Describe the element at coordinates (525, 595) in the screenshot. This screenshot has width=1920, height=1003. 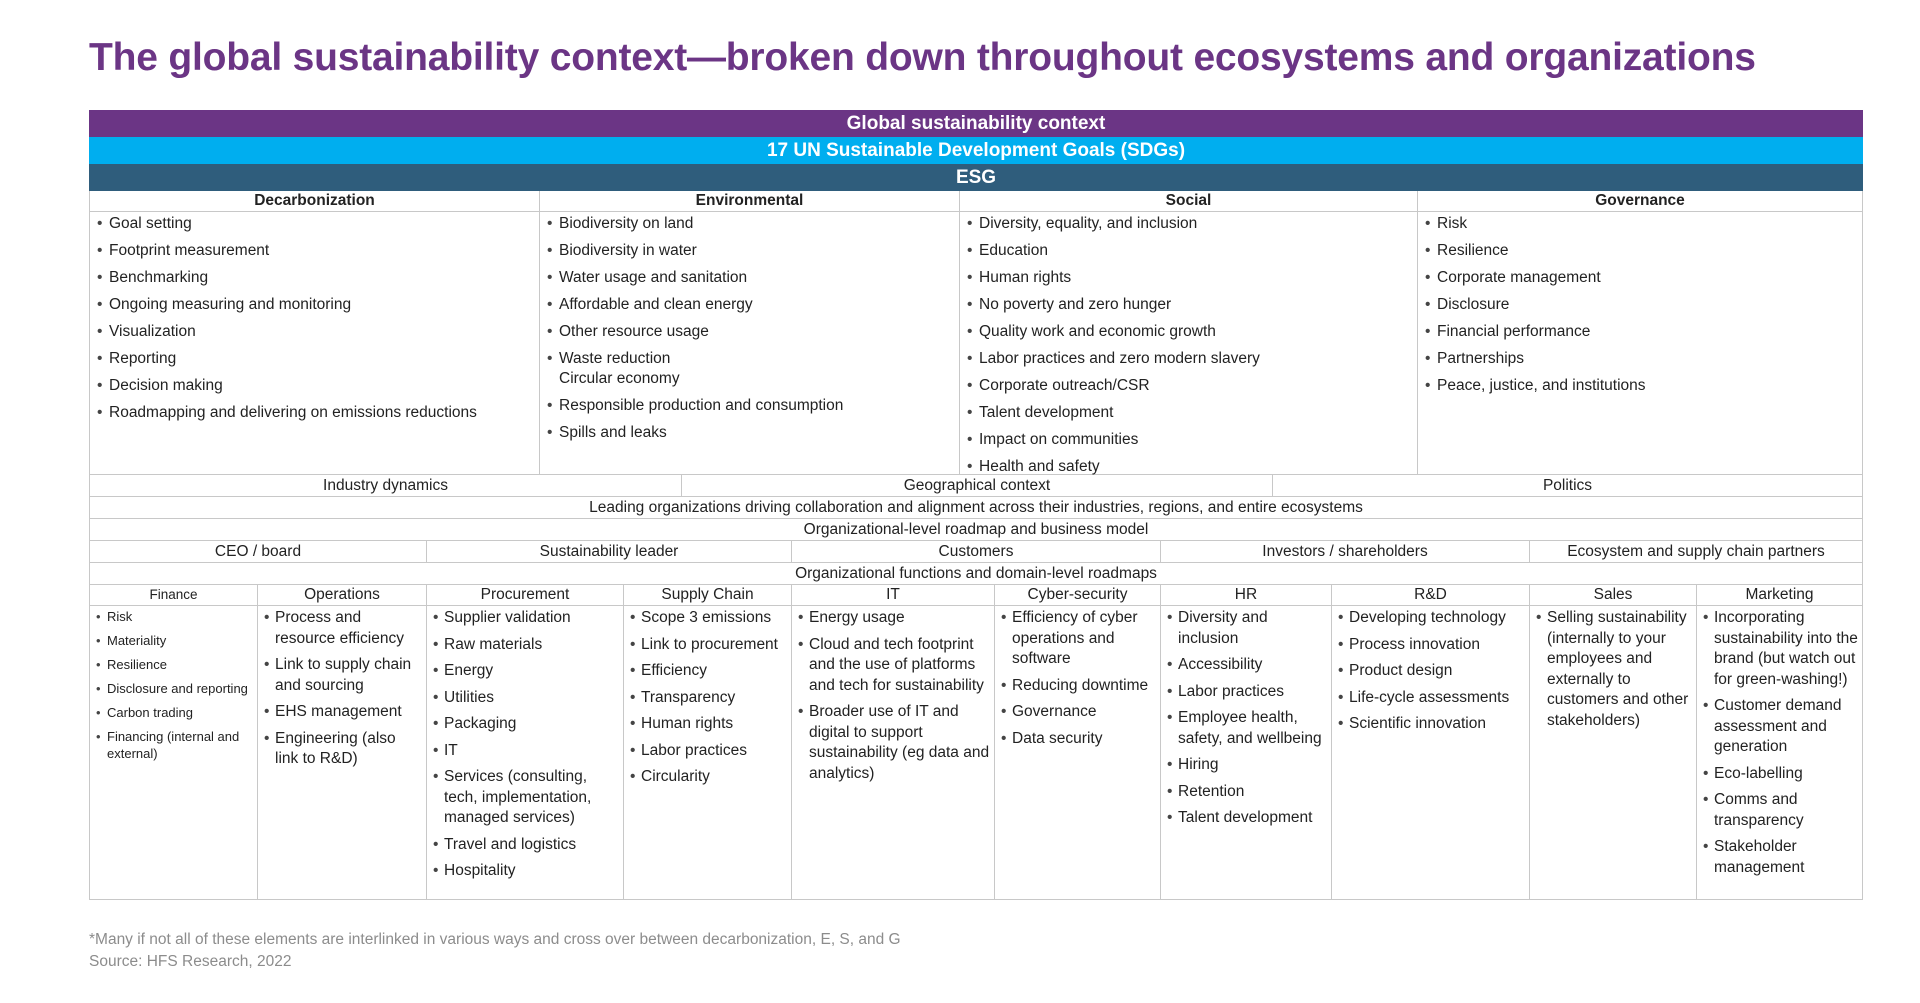
I see `function-header-procurement: Procurement` at that location.